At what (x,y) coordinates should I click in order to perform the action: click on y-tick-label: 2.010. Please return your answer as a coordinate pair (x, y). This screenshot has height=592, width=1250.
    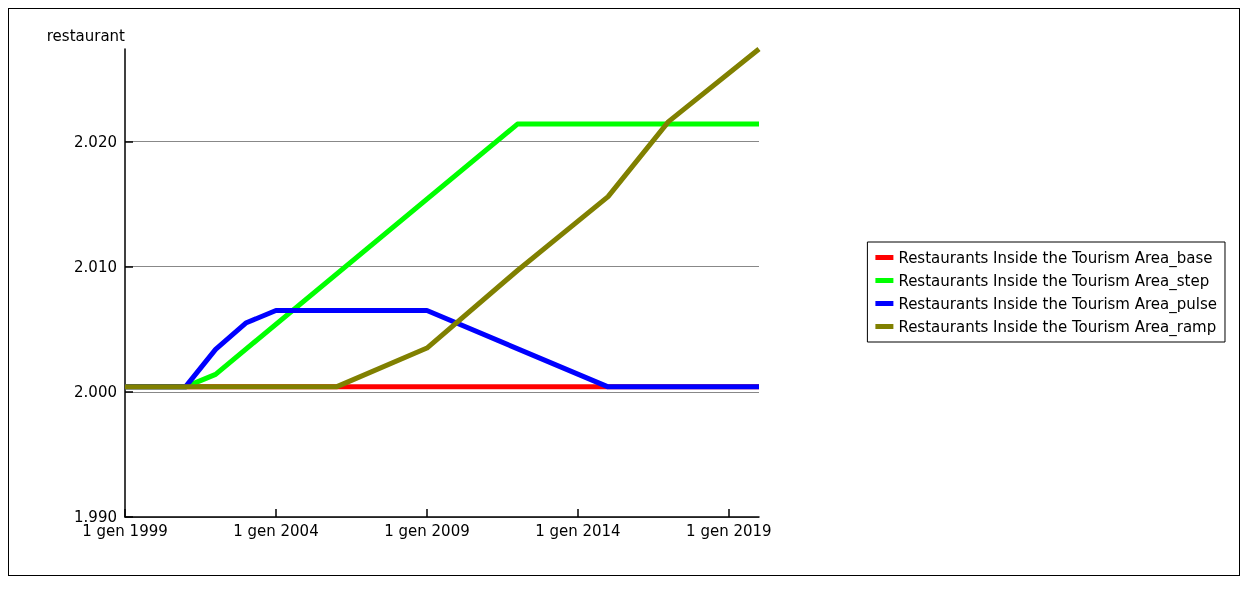
    Looking at the image, I should click on (95, 266).